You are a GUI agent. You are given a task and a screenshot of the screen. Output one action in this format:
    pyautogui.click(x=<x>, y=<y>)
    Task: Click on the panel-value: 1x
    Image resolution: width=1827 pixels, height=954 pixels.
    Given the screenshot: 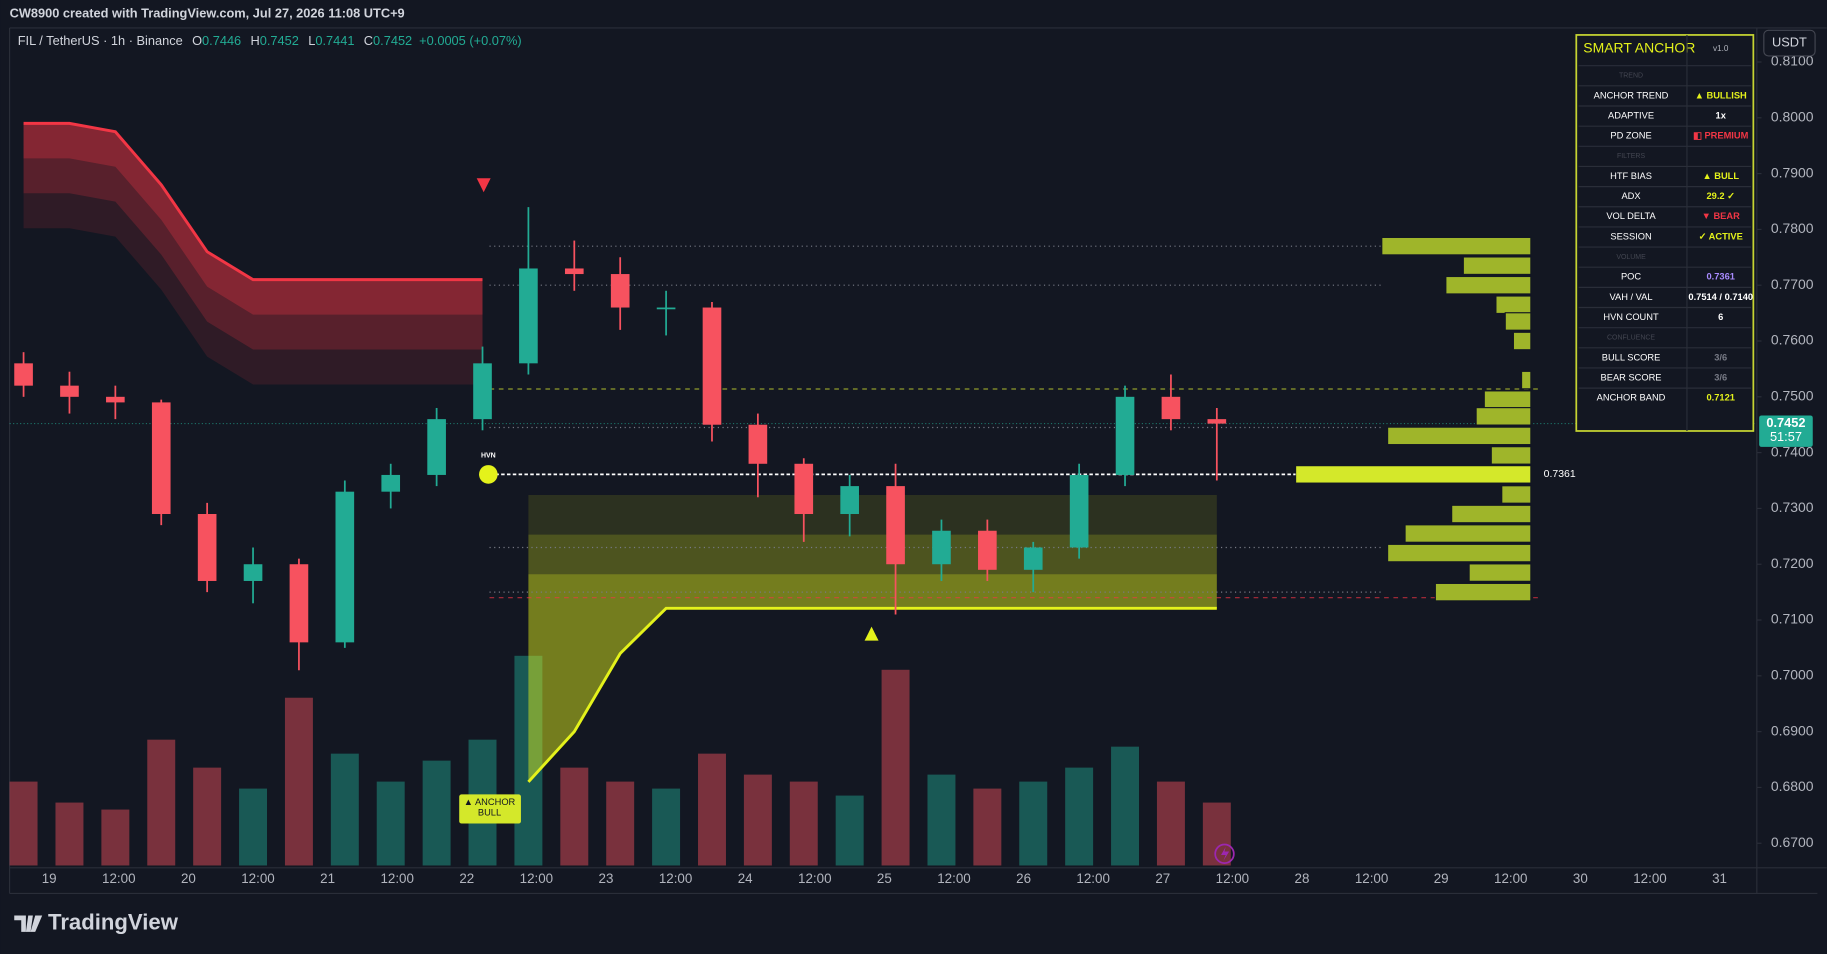 What is the action you would take?
    pyautogui.click(x=1721, y=115)
    